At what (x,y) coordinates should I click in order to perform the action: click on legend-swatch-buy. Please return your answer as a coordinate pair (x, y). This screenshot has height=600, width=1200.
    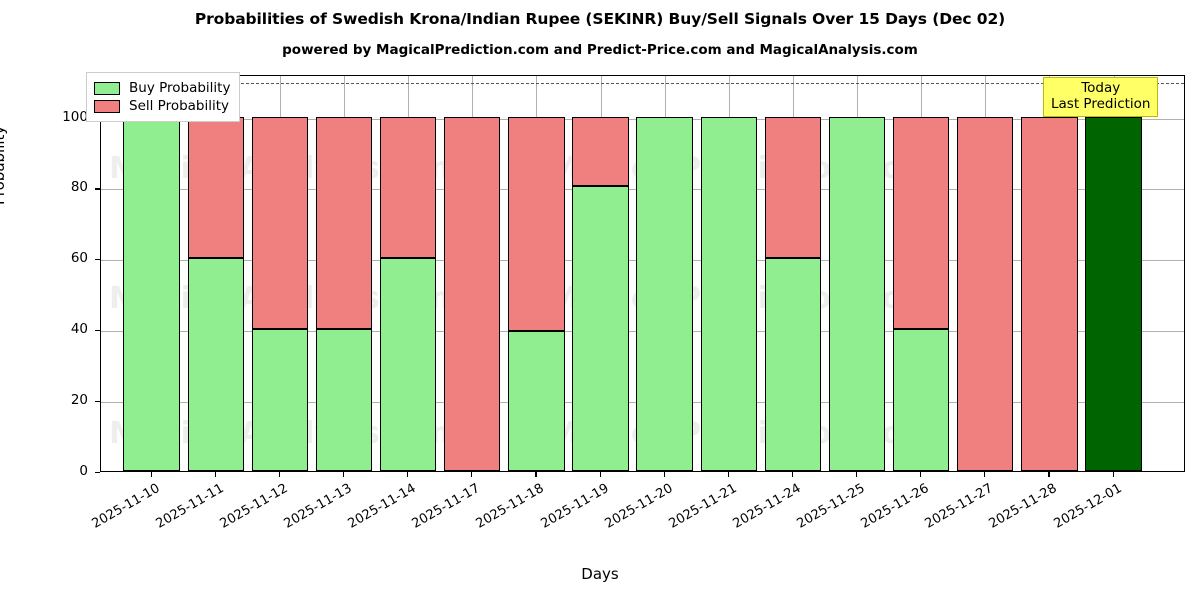
    Looking at the image, I should click on (107, 88).